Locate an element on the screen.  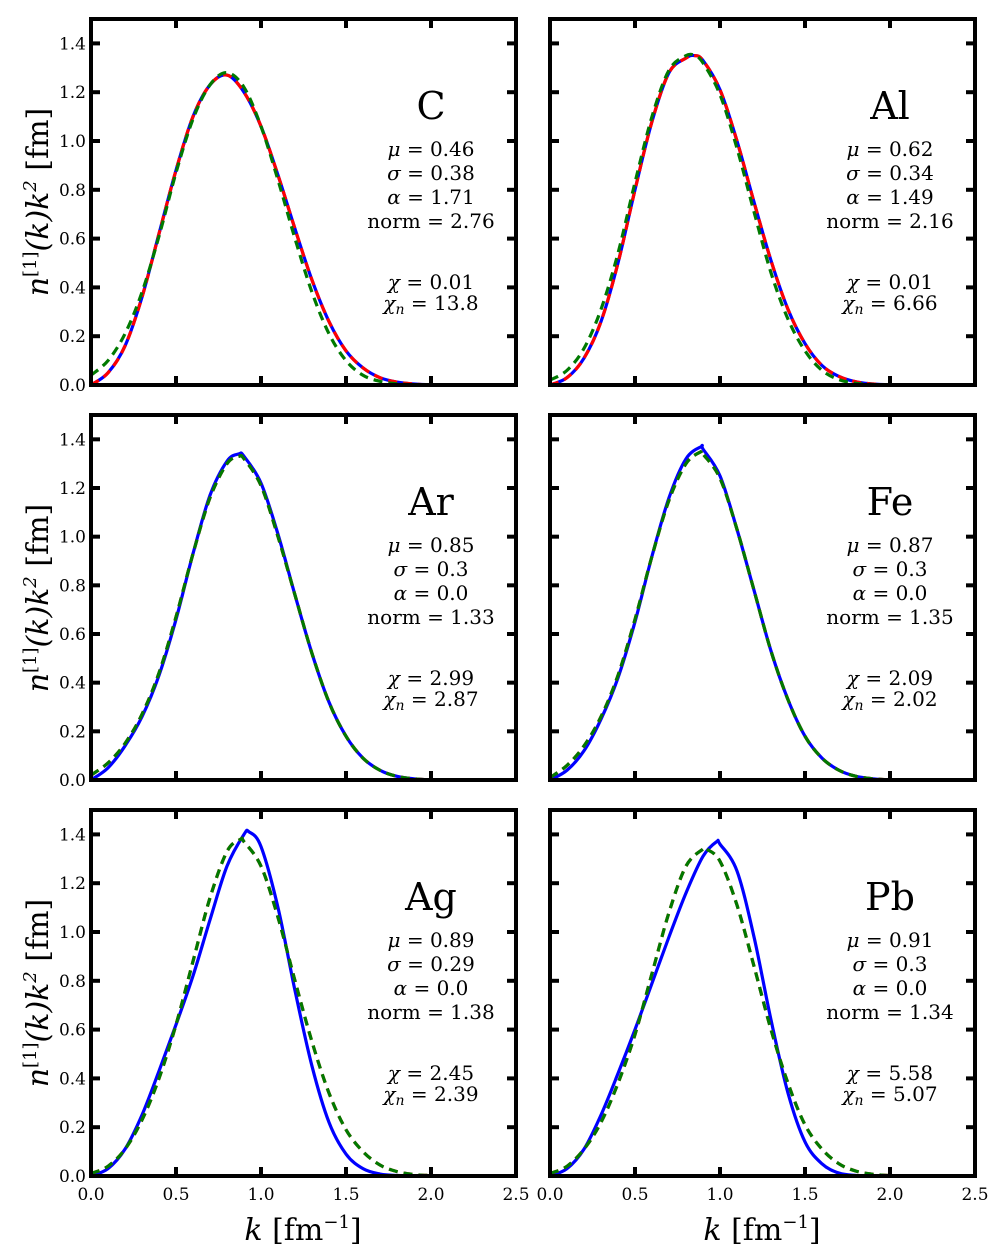
param-chi-n: χn = 2.02 is located at coordinates (888, 700).